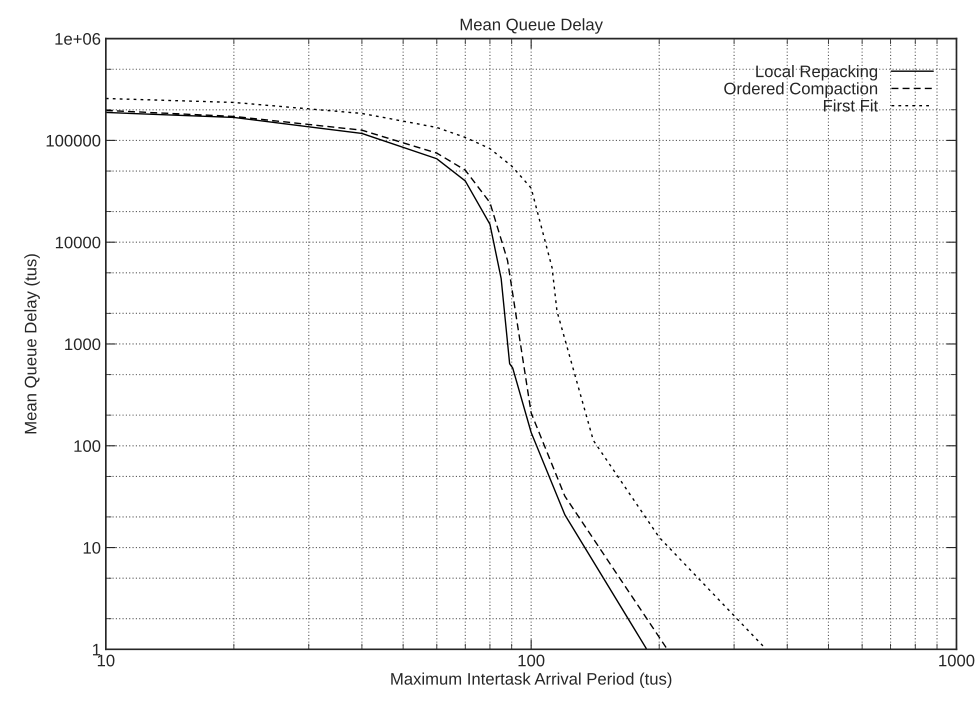  Describe the element at coordinates (96, 650) in the screenshot. I see `y-tick-label: 1` at that location.